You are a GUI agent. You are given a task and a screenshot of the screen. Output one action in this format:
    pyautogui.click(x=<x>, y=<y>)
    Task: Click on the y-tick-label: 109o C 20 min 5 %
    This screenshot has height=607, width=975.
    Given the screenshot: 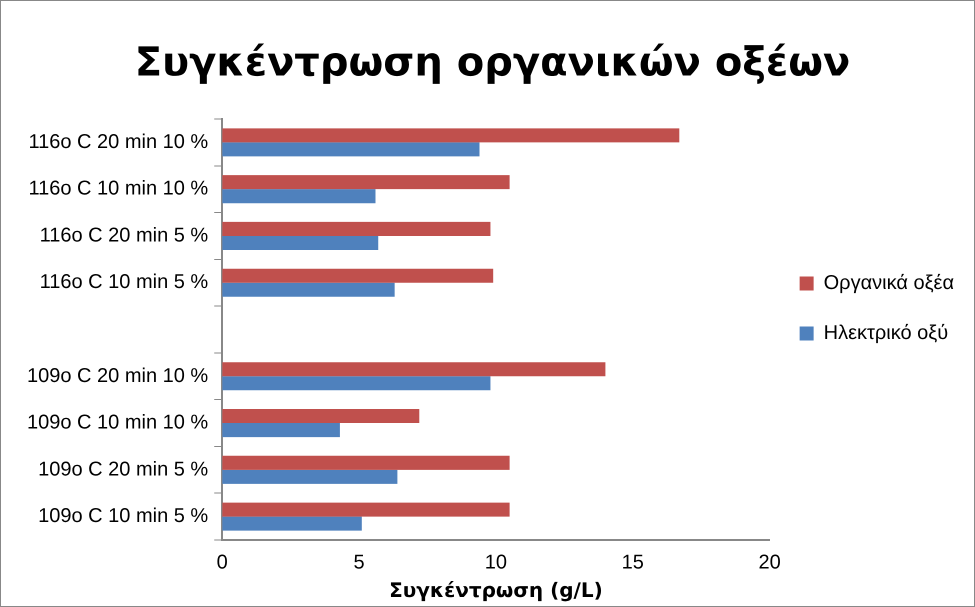 What is the action you would take?
    pyautogui.click(x=123, y=469)
    